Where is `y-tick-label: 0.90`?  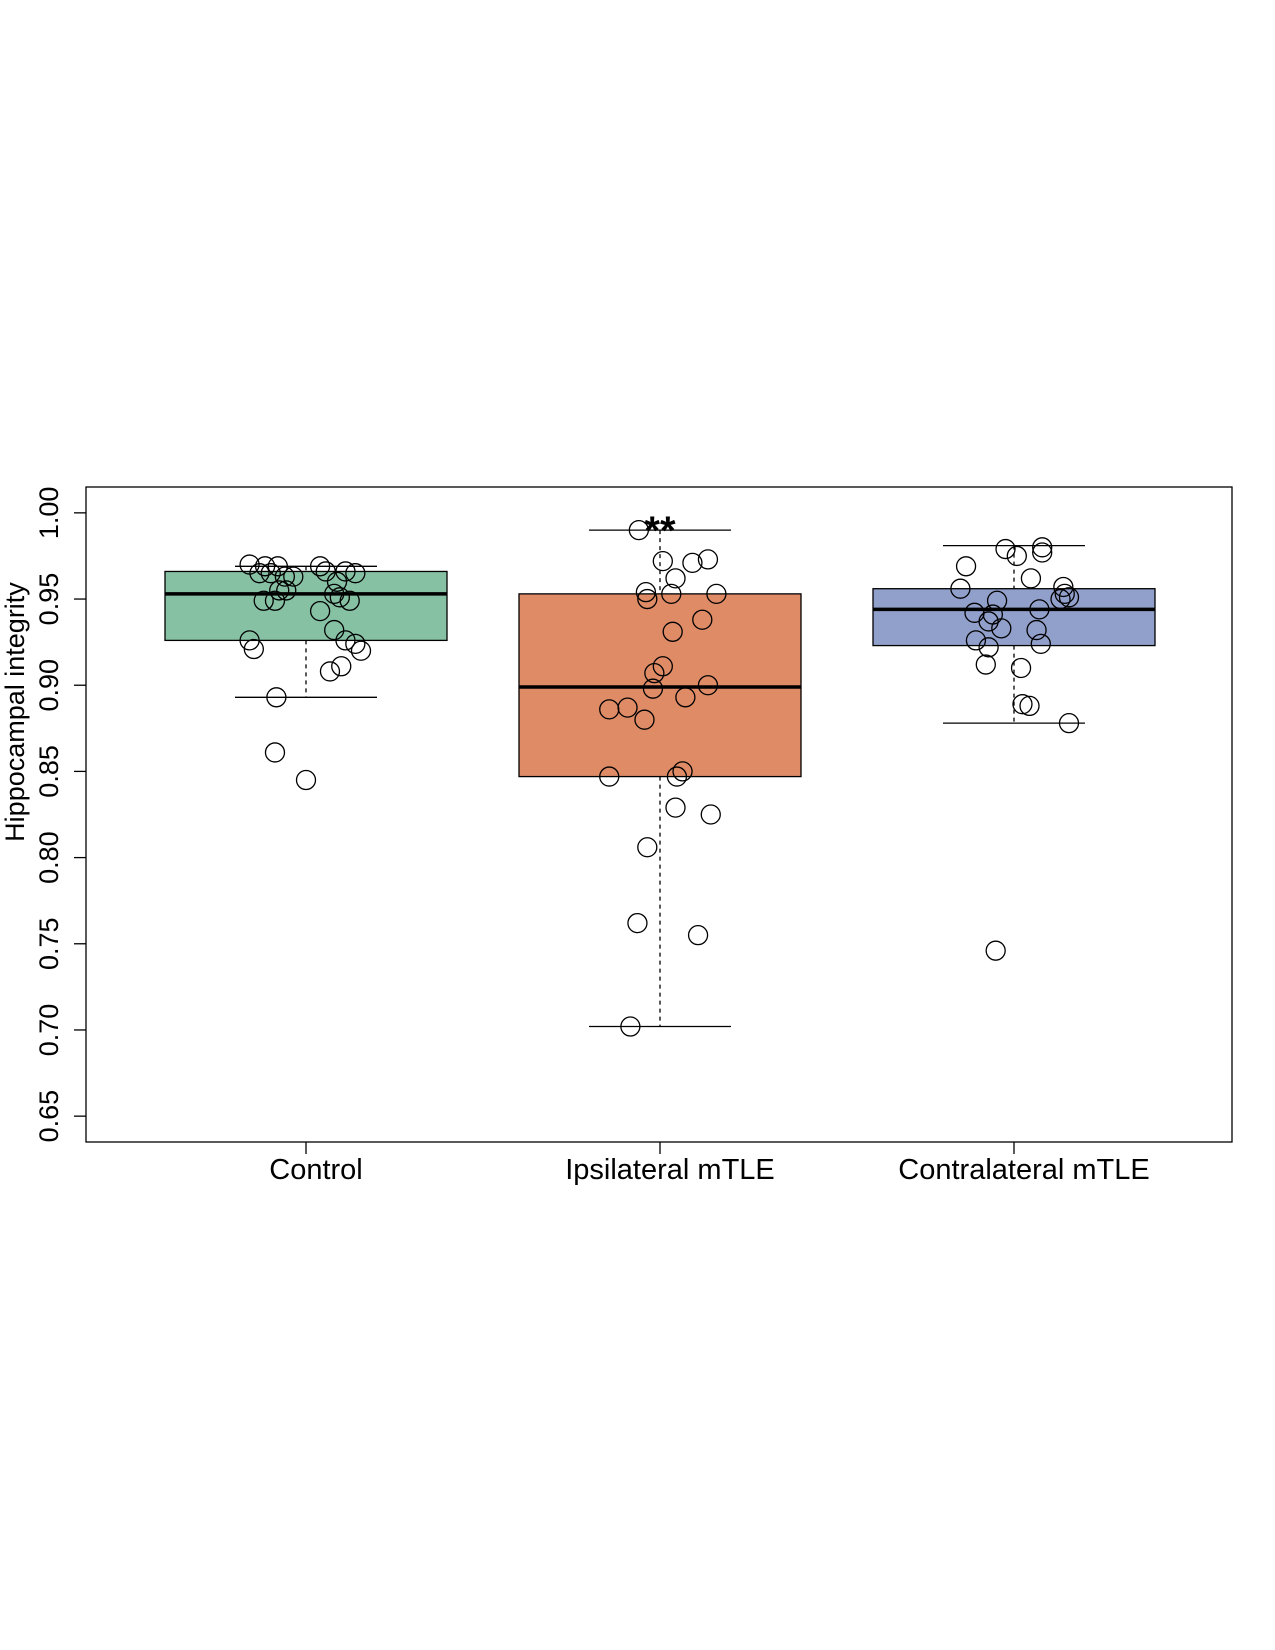
y-tick-label: 0.90 is located at coordinates (49, 685).